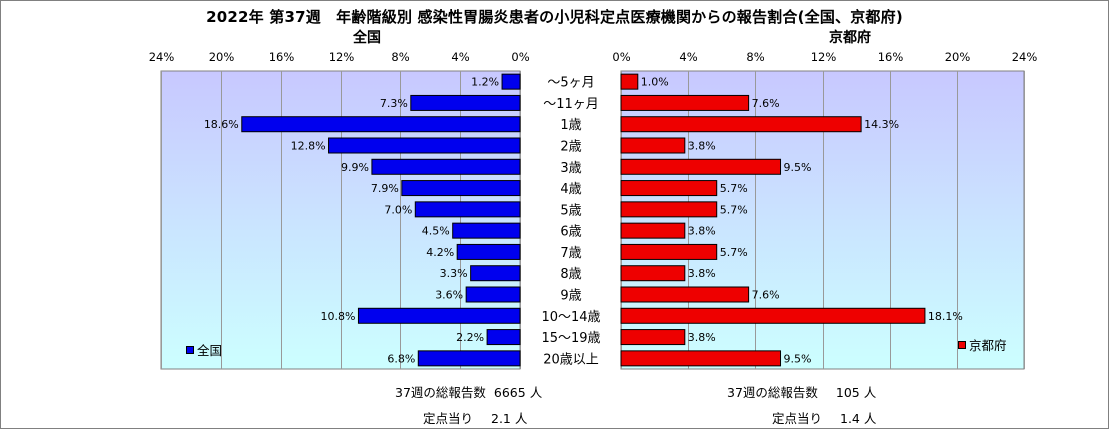 The height and width of the screenshot is (429, 1109). What do you see at coordinates (570, 168) in the screenshot?
I see `category-label: 3歳` at bounding box center [570, 168].